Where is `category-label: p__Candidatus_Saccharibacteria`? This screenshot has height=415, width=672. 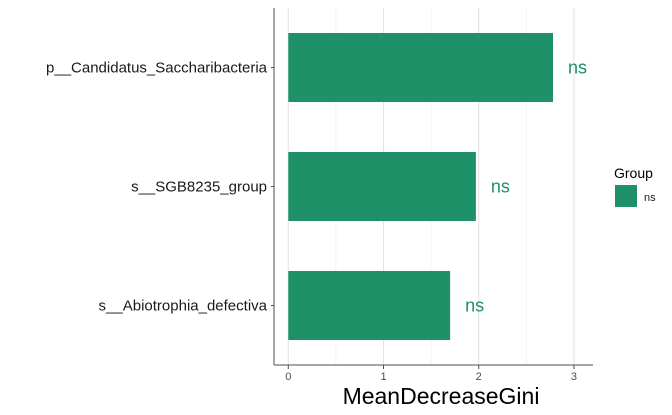 category-label: p__Candidatus_Saccharibacteria is located at coordinates (157, 68).